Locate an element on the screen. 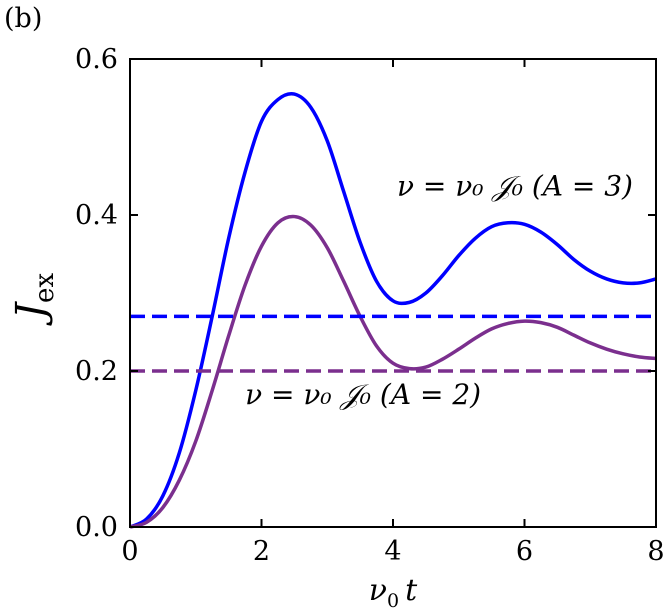  curve-annotation: ν = ν₀ 𝒥₀ (A = 3) is located at coordinates (515, 186).